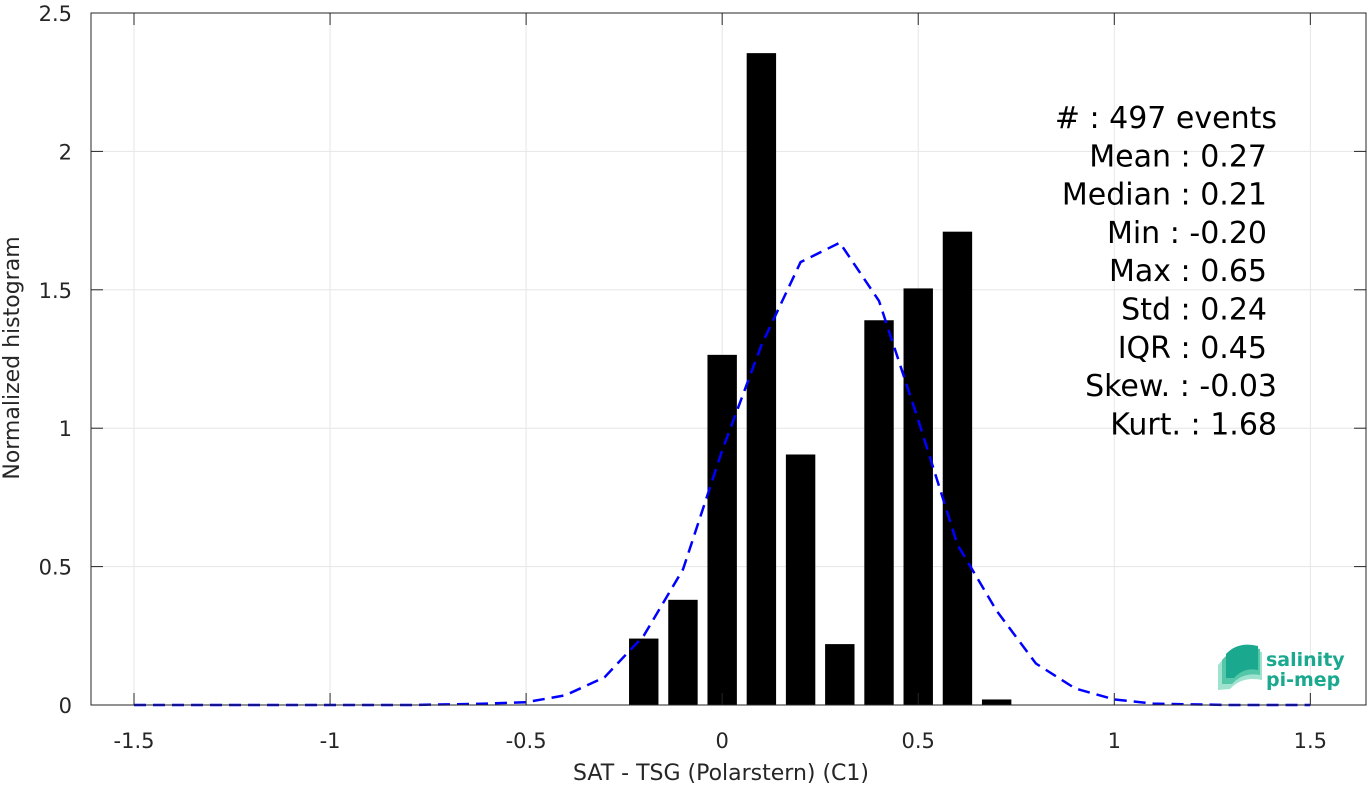 The width and height of the screenshot is (1367, 785). What do you see at coordinates (55, 291) in the screenshot?
I see `y-tick-label: 1.5` at bounding box center [55, 291].